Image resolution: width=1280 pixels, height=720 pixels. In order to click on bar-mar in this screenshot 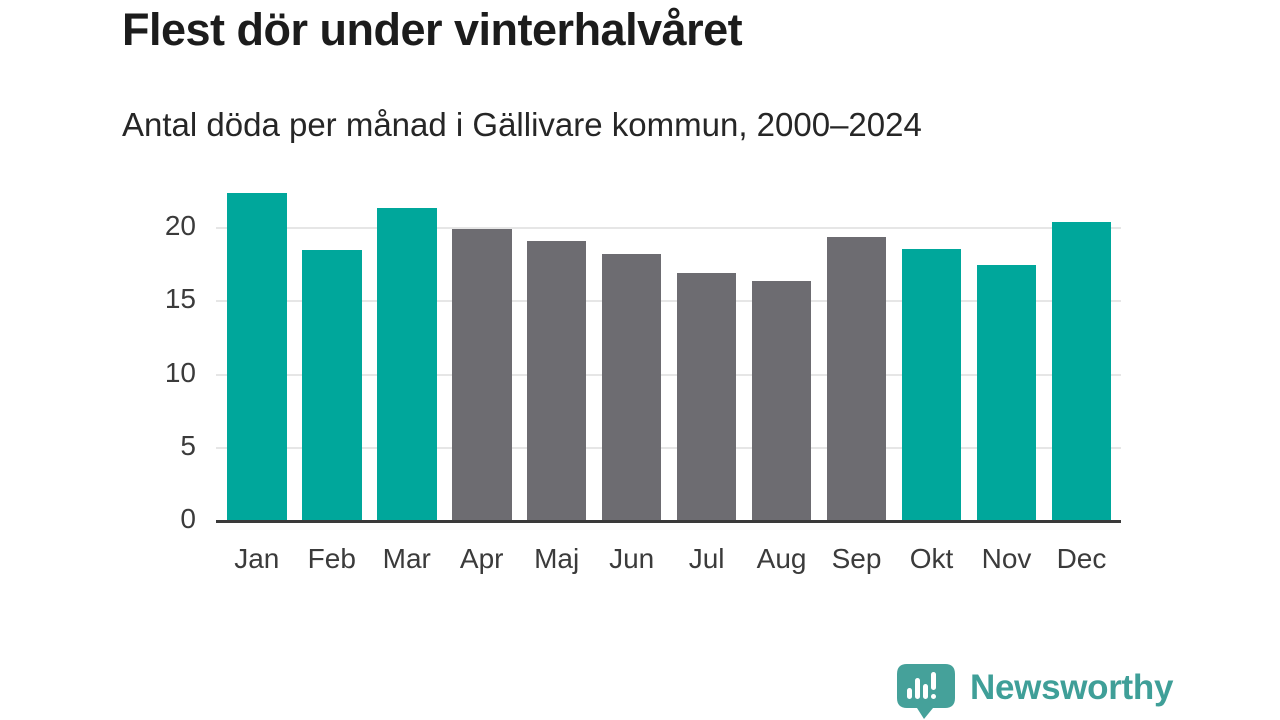, I will do `click(406, 364)`.